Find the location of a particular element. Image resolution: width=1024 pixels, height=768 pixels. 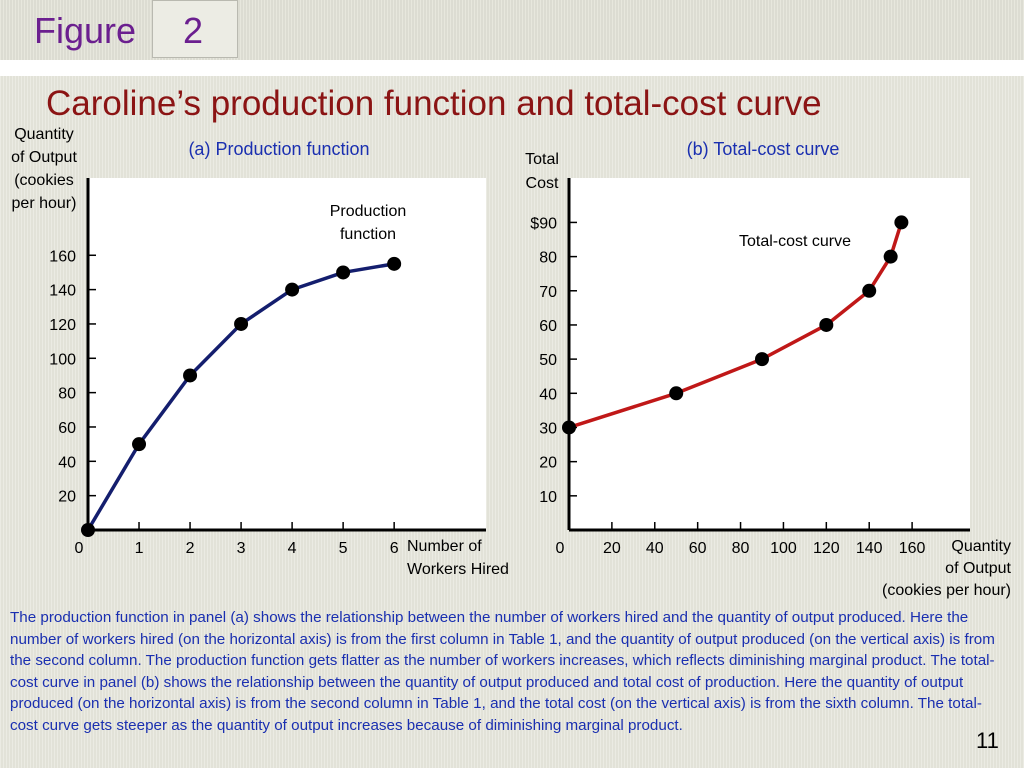

x-tick-label: 100 is located at coordinates (783, 548).